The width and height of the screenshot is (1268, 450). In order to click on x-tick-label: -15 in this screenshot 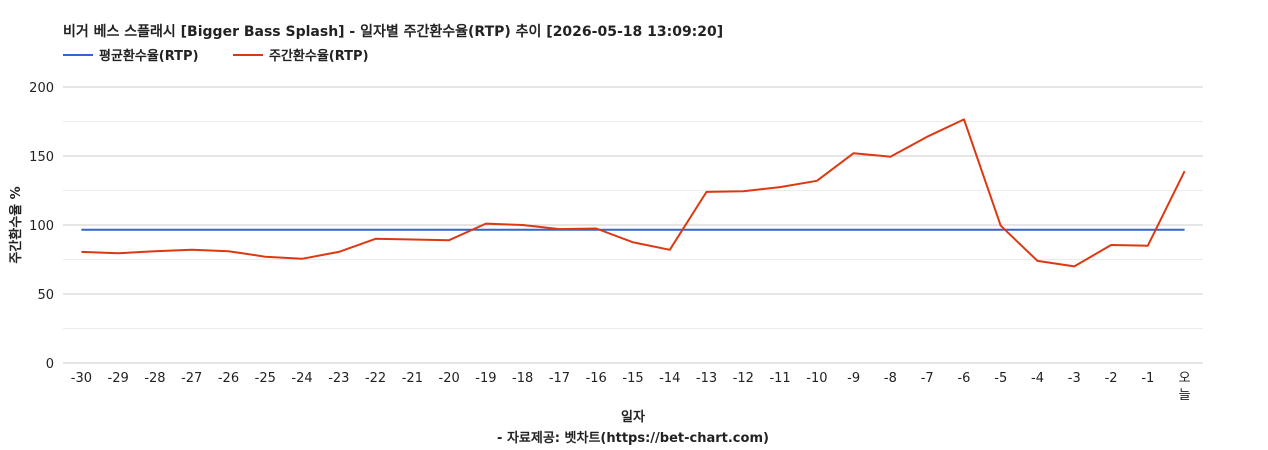, I will do `click(632, 378)`.